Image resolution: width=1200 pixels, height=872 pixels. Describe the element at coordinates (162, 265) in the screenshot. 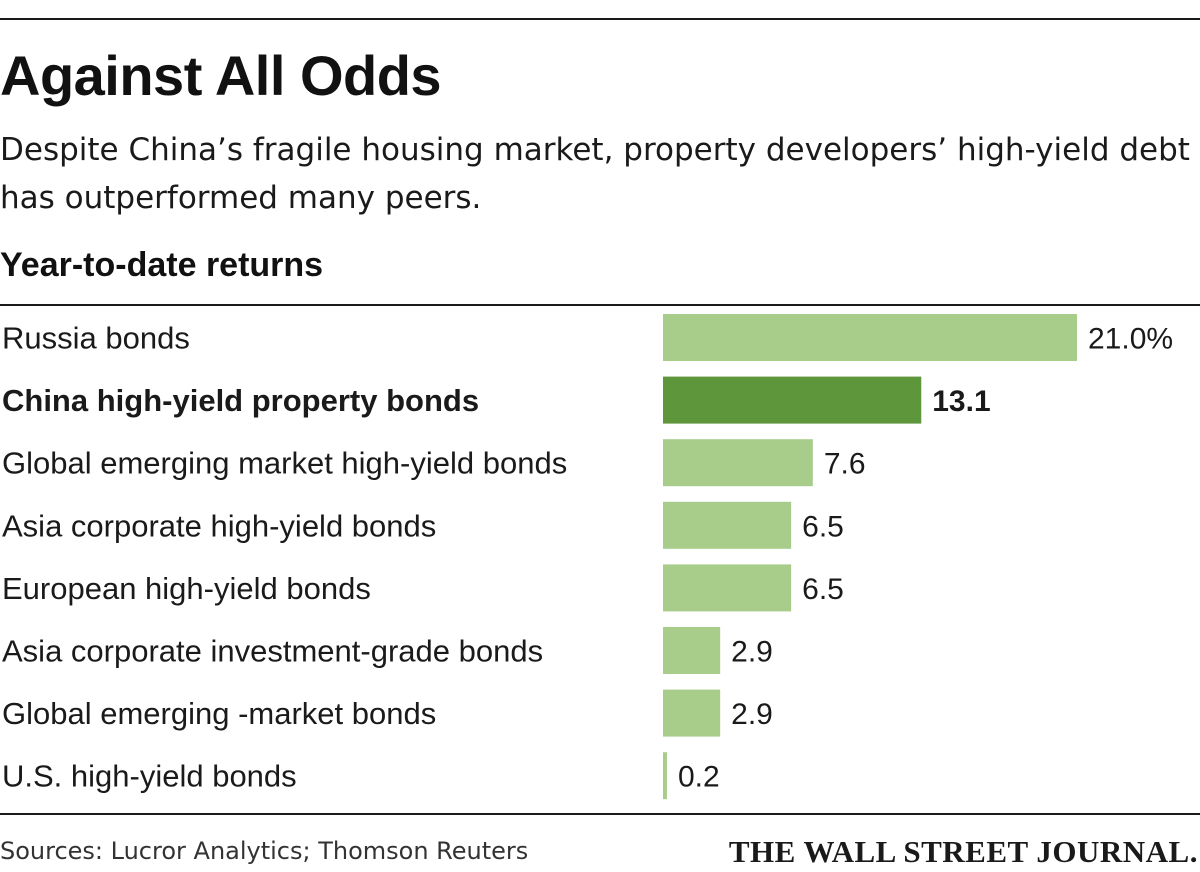

I see `chart-section-label: Year-to-date returns` at that location.